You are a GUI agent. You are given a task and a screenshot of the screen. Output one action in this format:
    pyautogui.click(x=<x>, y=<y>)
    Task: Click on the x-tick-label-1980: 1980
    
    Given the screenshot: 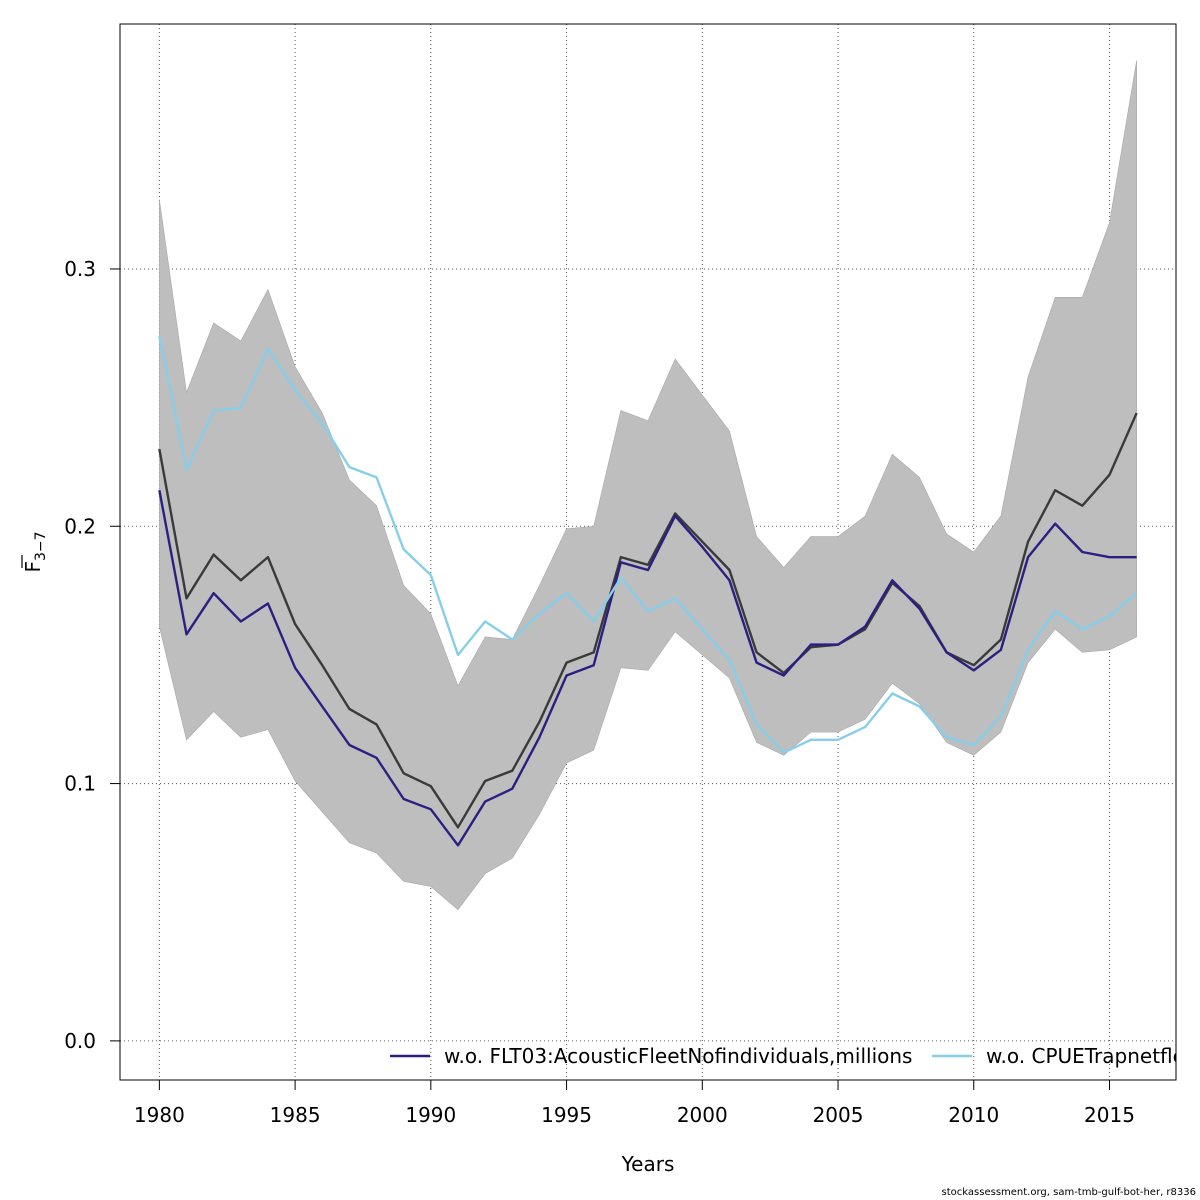 What is the action you would take?
    pyautogui.click(x=159, y=1115)
    